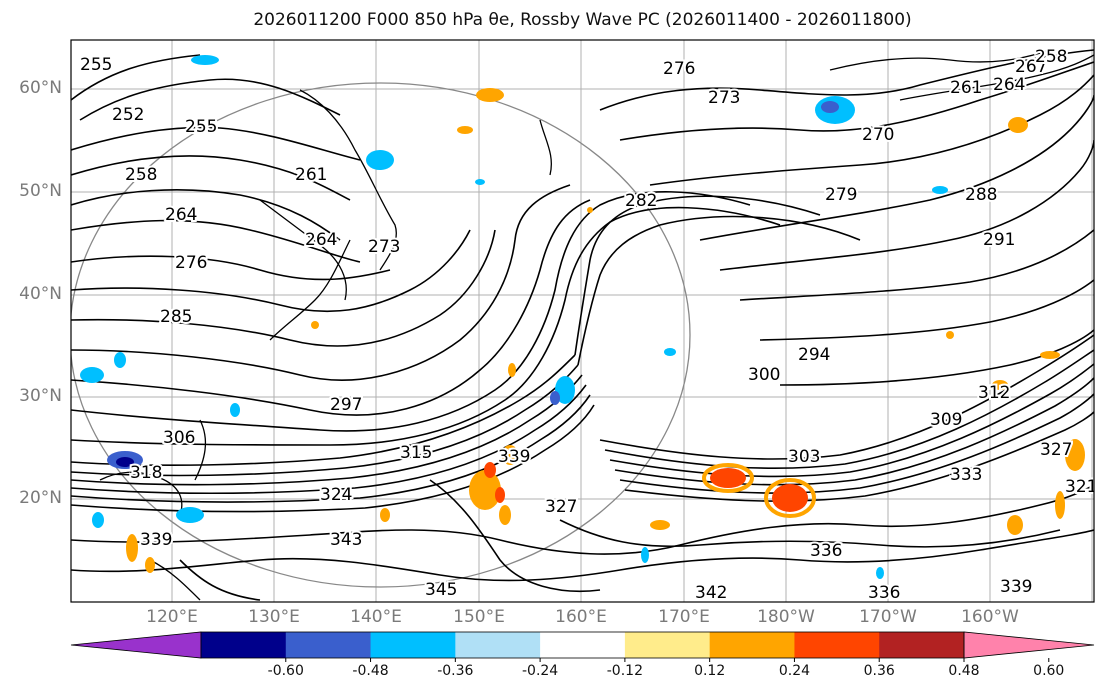  Describe the element at coordinates (1049, 671) in the screenshot. I see `colorbar-tick-label: 0.60` at that location.